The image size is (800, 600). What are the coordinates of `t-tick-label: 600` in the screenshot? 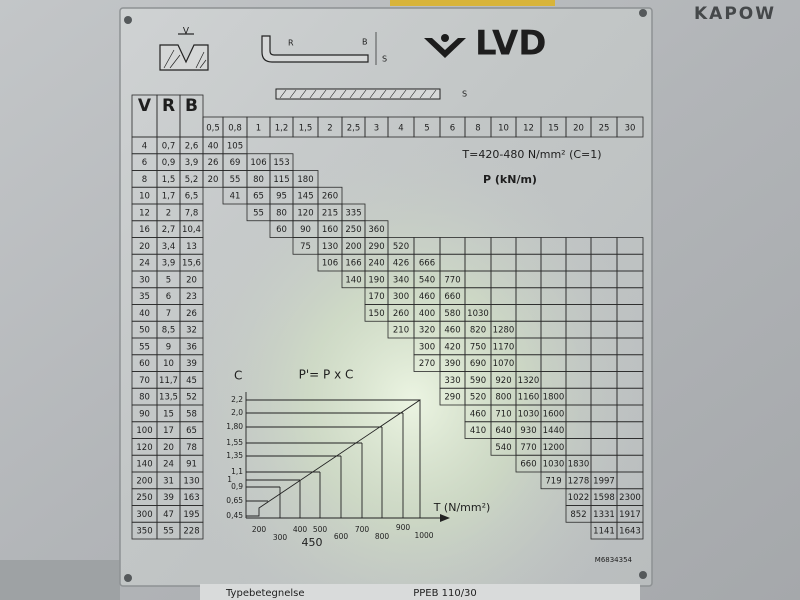 It's located at (341, 536).